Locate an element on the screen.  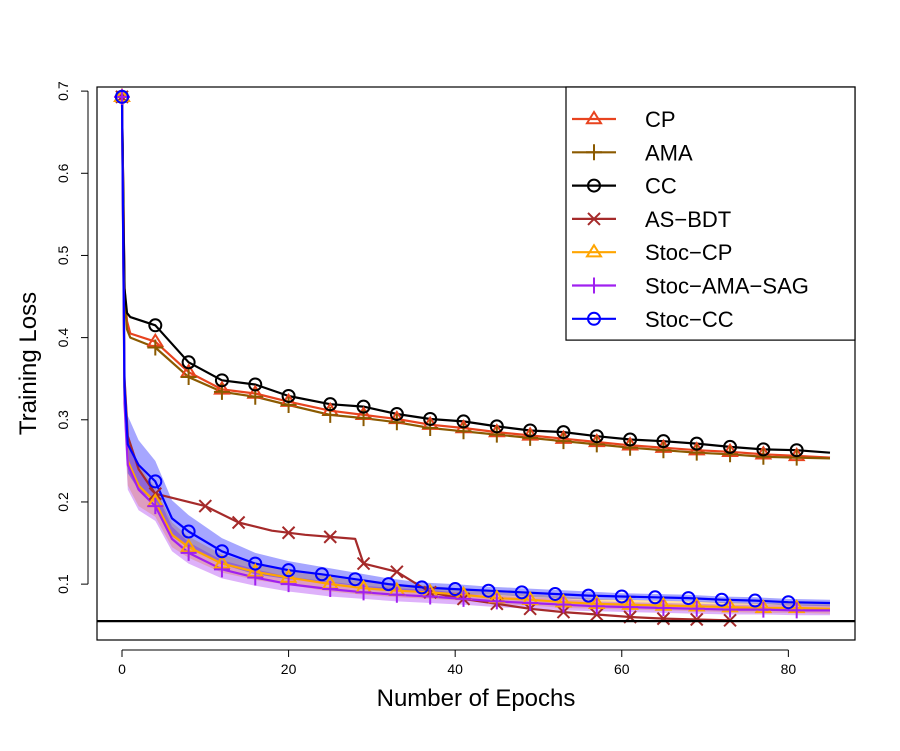
legend-marker-stoc-cc is located at coordinates (594, 318).